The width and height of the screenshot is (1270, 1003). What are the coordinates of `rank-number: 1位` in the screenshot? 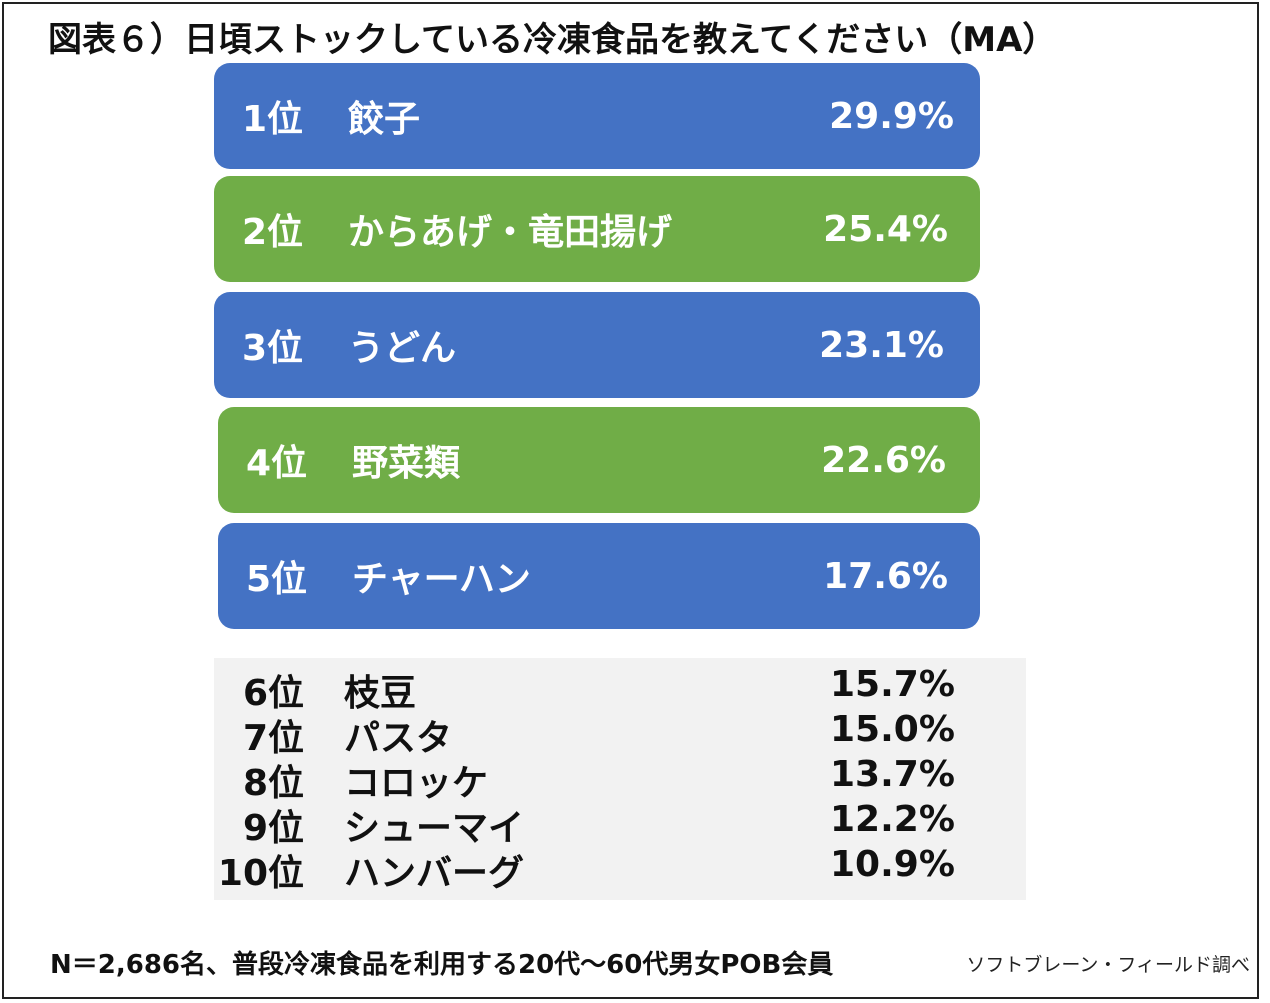 It's located at (273, 119).